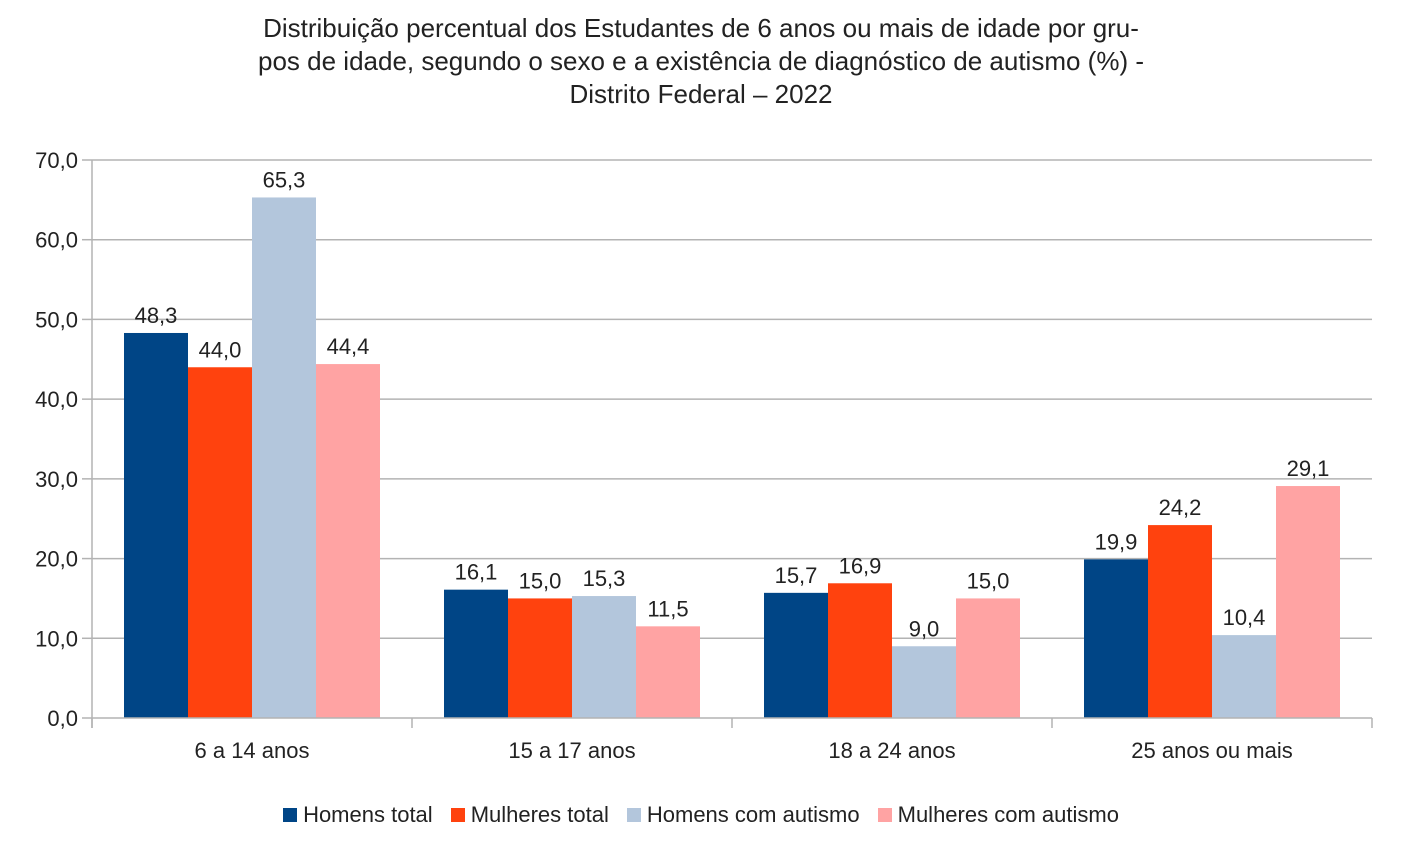 Image resolution: width=1402 pixels, height=842 pixels. Describe the element at coordinates (701, 94) in the screenshot. I see `chart-title-line-3: Distrito Federal – 2022` at that location.